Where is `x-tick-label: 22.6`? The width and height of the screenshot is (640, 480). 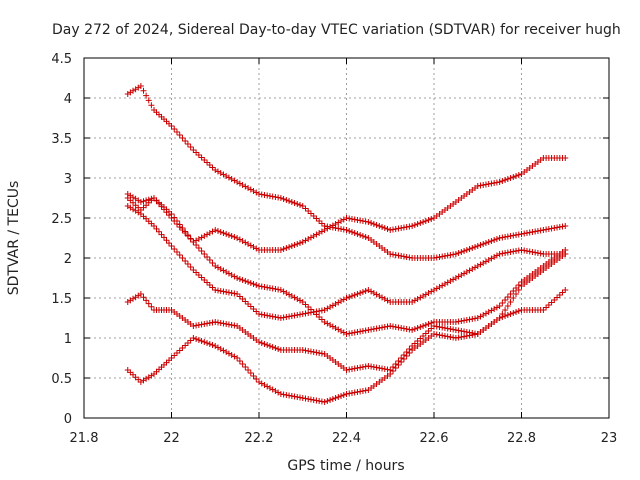 x-tick-label: 22.6 is located at coordinates (434, 438).